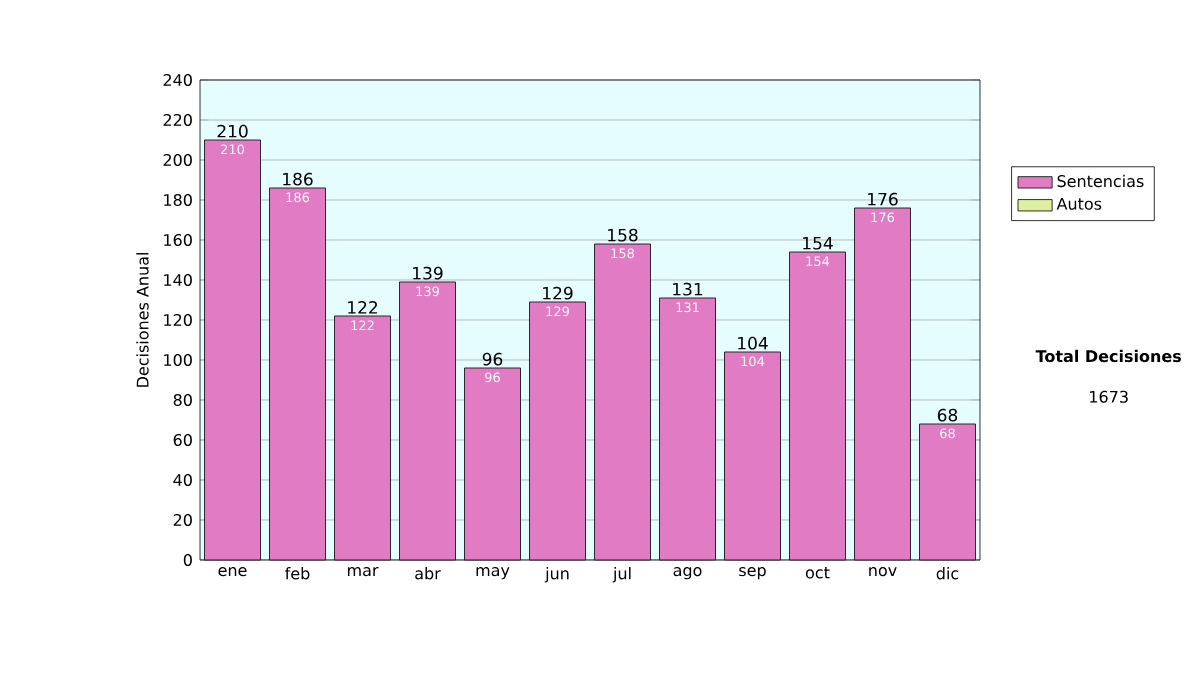 This screenshot has height=680, width=1200. What do you see at coordinates (493, 573) in the screenshot?
I see `x-tick-label: may` at bounding box center [493, 573].